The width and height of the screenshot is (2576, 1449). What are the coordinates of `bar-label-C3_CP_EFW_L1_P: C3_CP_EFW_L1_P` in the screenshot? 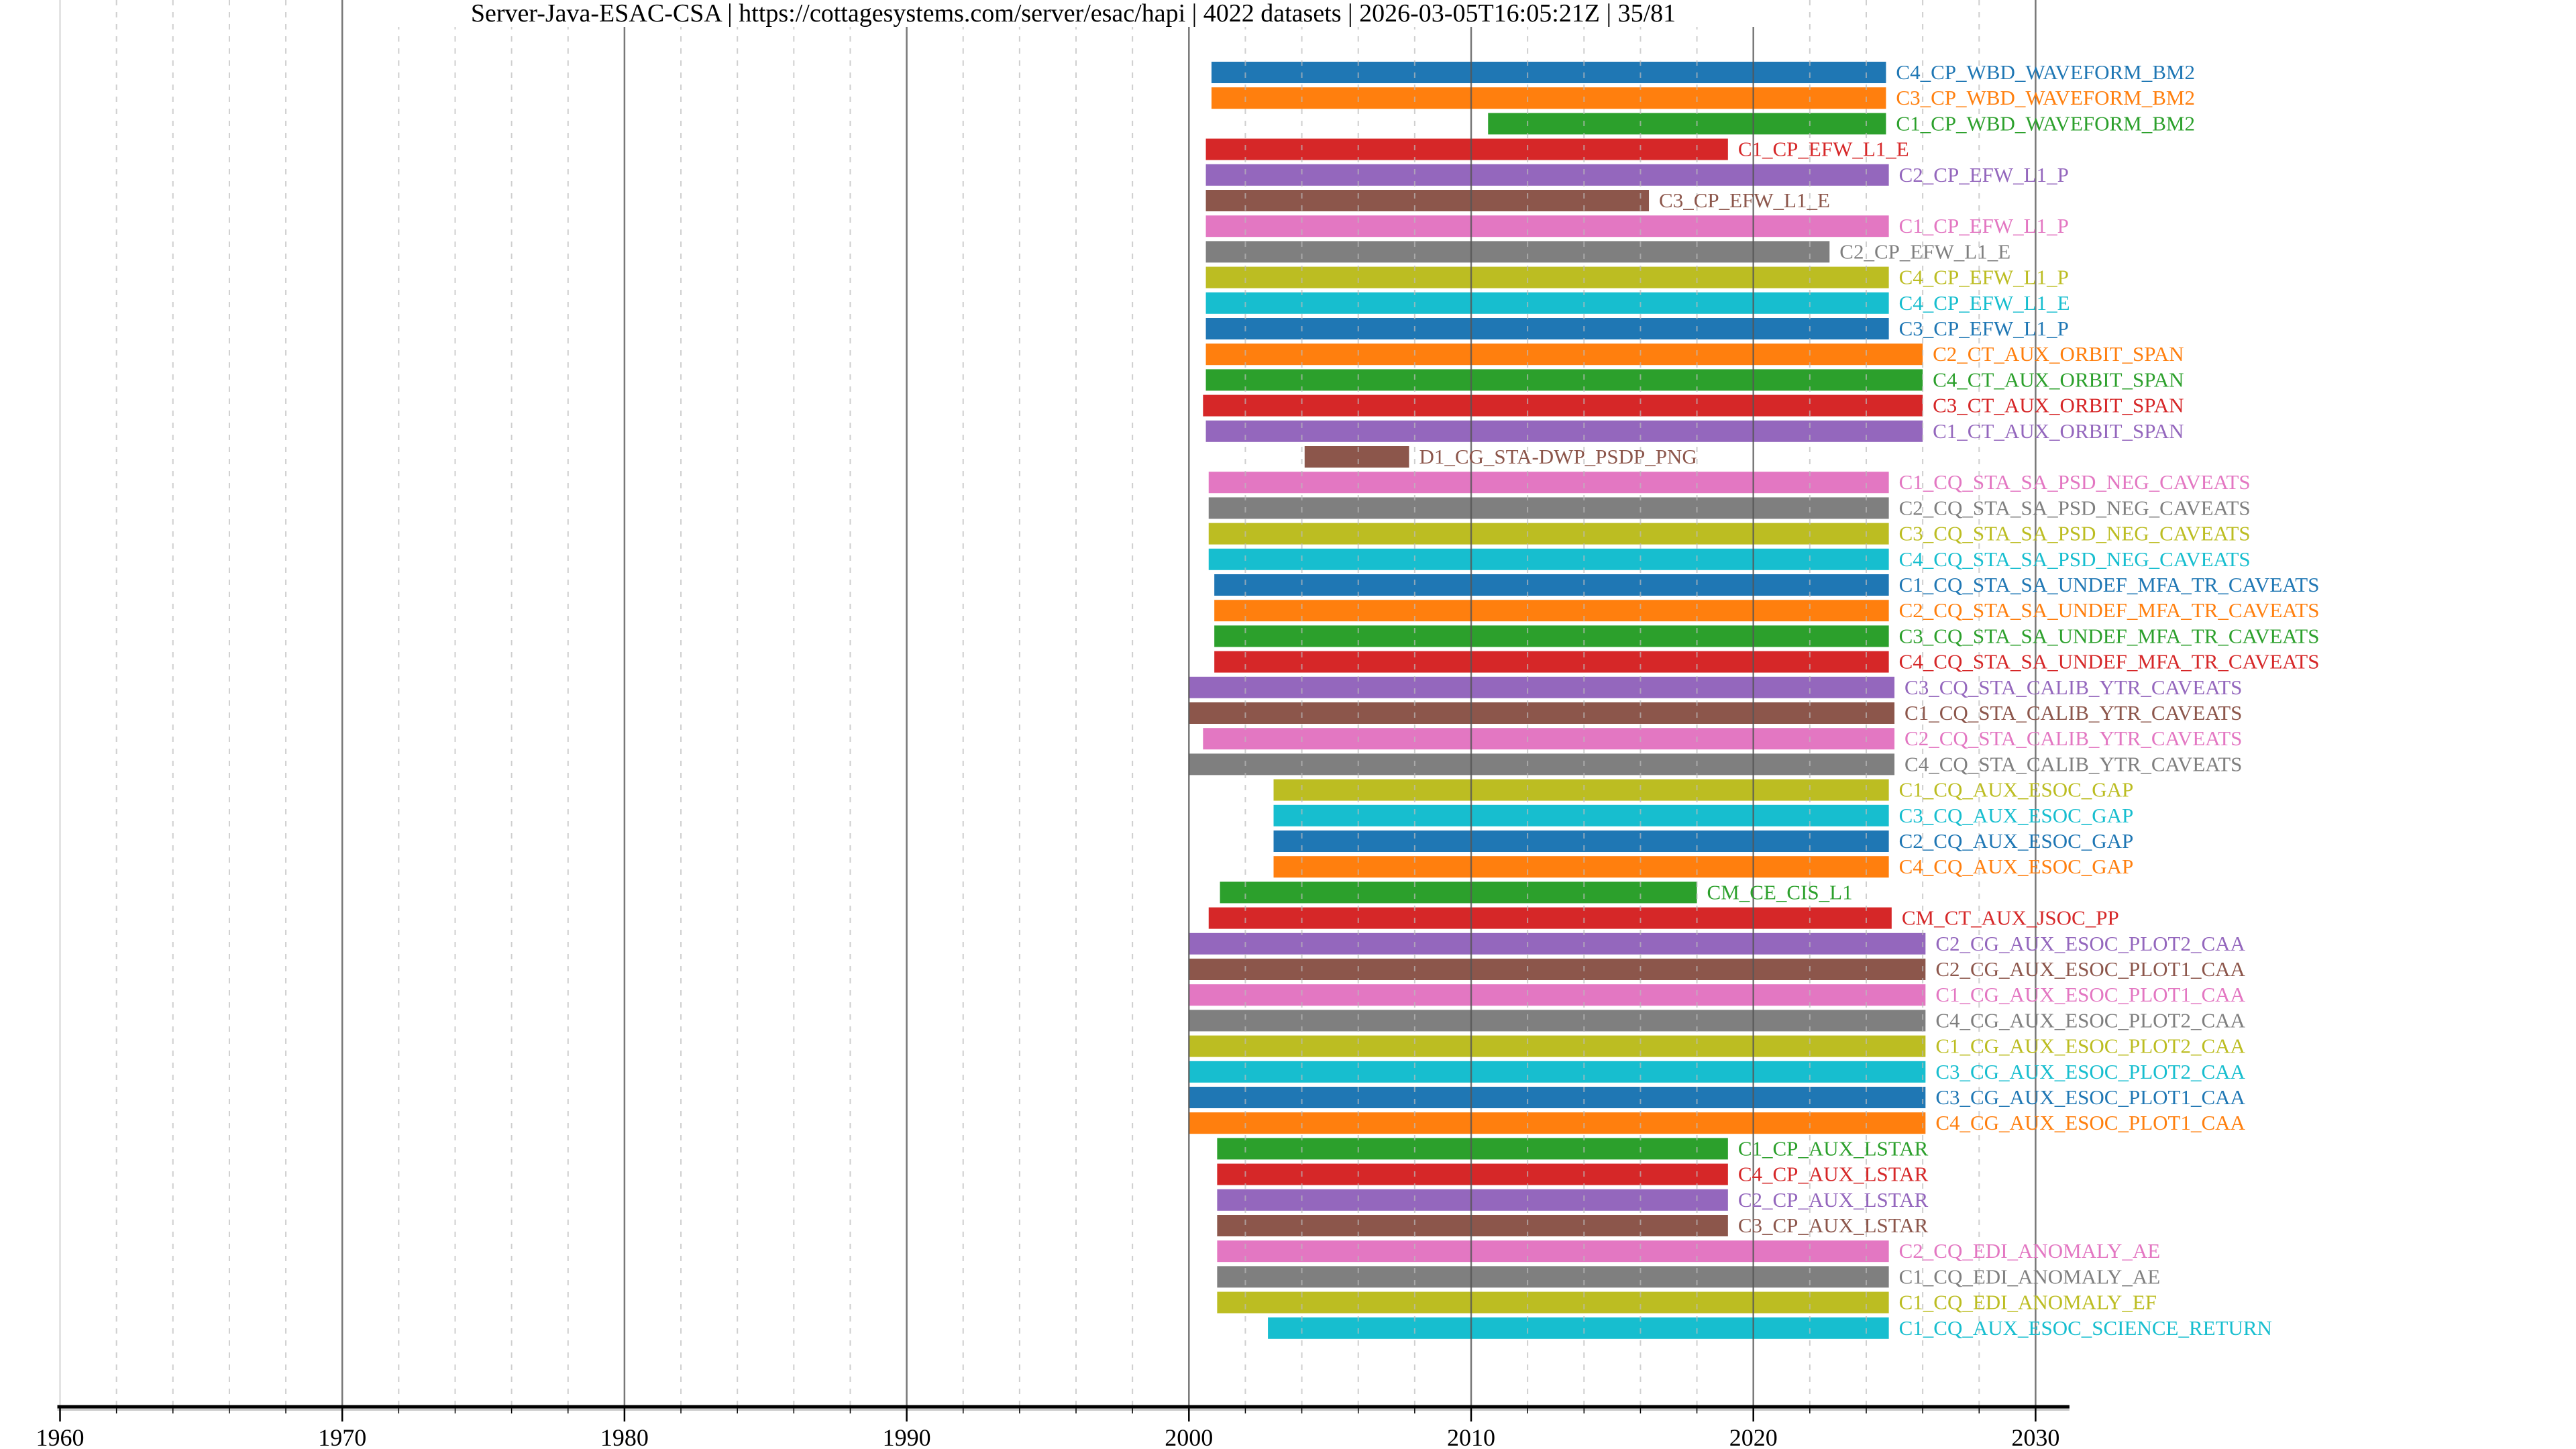 It's located at (1984, 328).